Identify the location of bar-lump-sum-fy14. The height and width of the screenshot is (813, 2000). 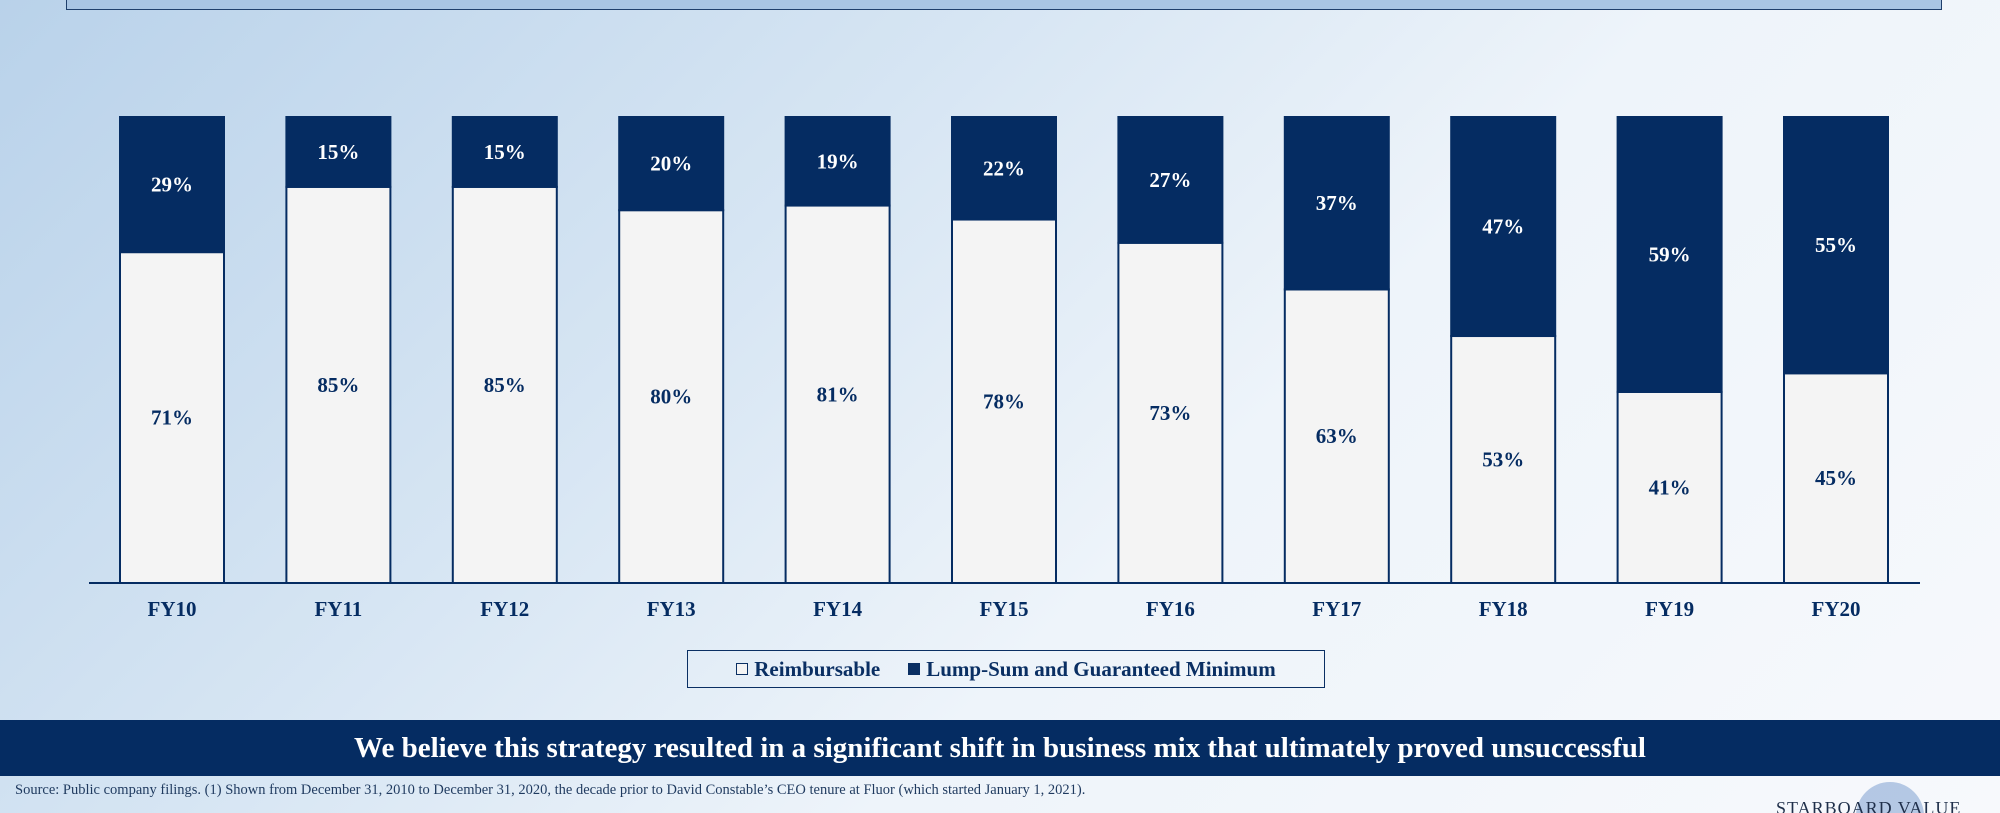
(837, 161).